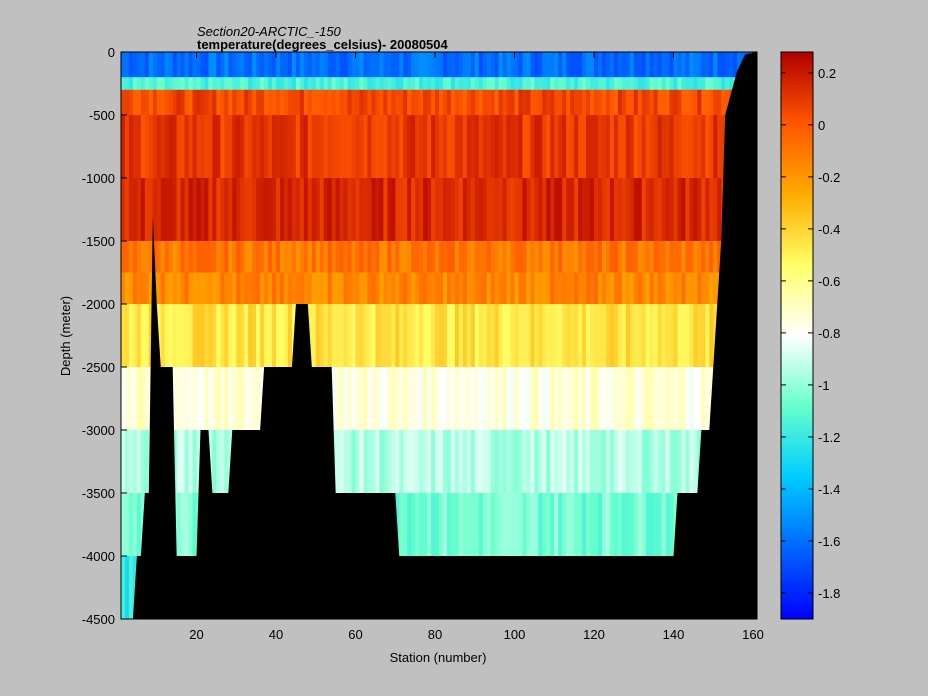 This screenshot has height=696, width=928. What do you see at coordinates (821, 125) in the screenshot?
I see `colorbar-tick-label: 0` at bounding box center [821, 125].